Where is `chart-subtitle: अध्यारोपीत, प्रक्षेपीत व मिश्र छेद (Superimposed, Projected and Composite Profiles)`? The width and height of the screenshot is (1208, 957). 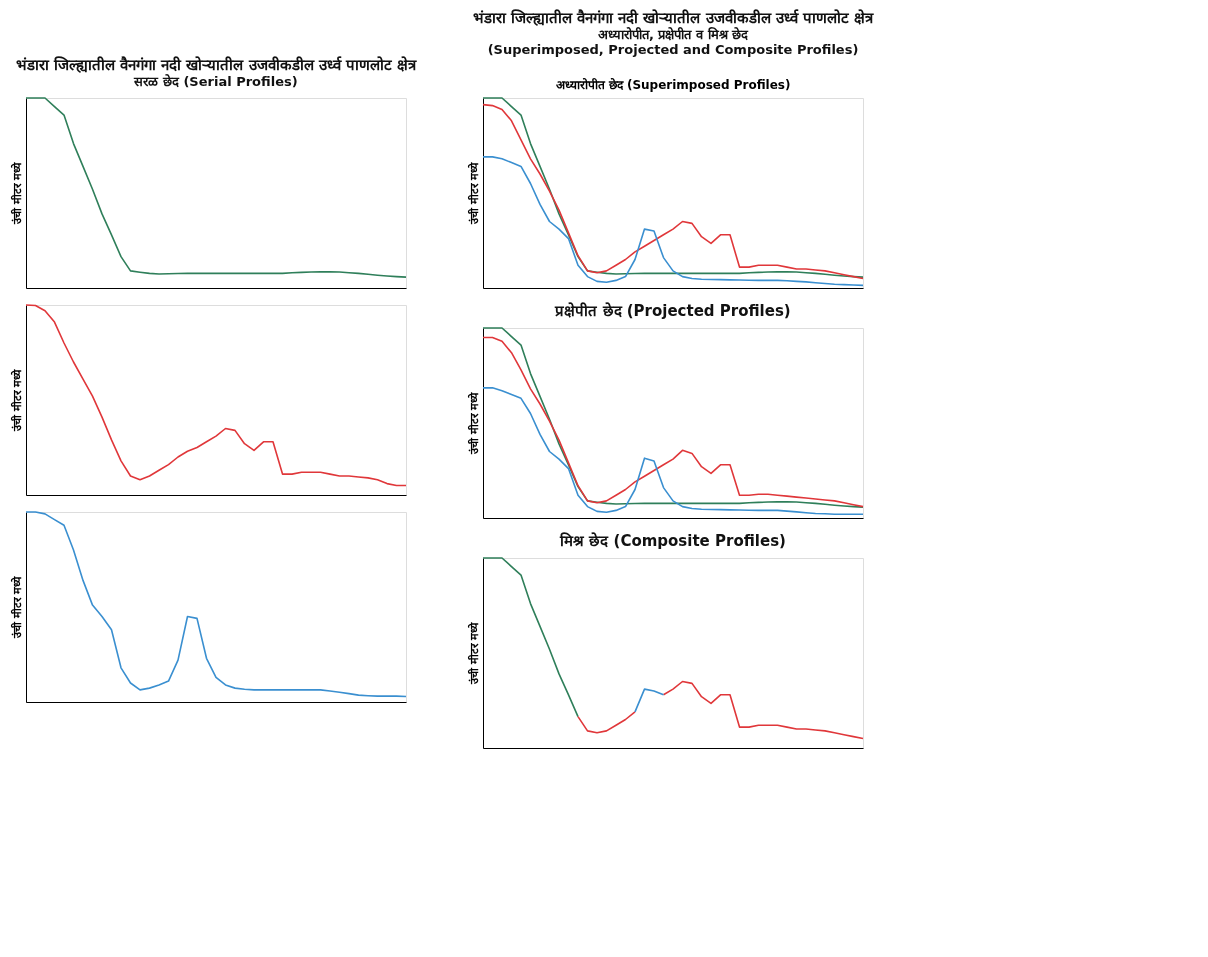 chart-subtitle: अध्यारोपीत, प्रक्षेपीत व मिश्र छेद (Superimposed, Projected and Composite Profiles) is located at coordinates (673, 42).